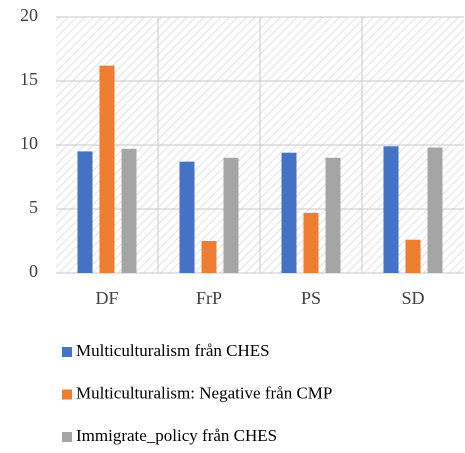 This screenshot has height=453, width=465. Describe the element at coordinates (173, 350) in the screenshot. I see `legend-label: Multiculturalism från CHES` at that location.